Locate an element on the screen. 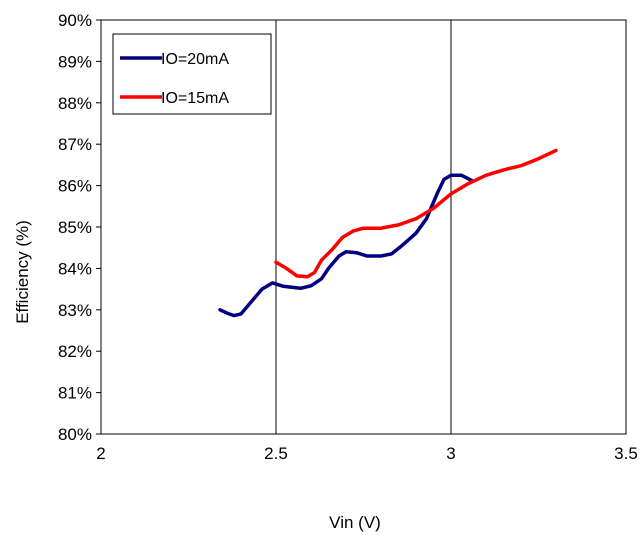  y-tick-label: 84% is located at coordinates (75, 268).